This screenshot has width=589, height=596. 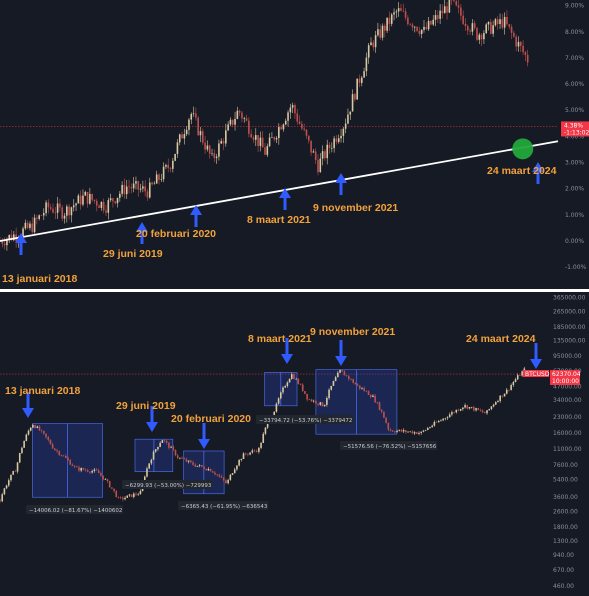 What do you see at coordinates (574, 136) in the screenshot?
I see `price-tick-label: 4.00%` at bounding box center [574, 136].